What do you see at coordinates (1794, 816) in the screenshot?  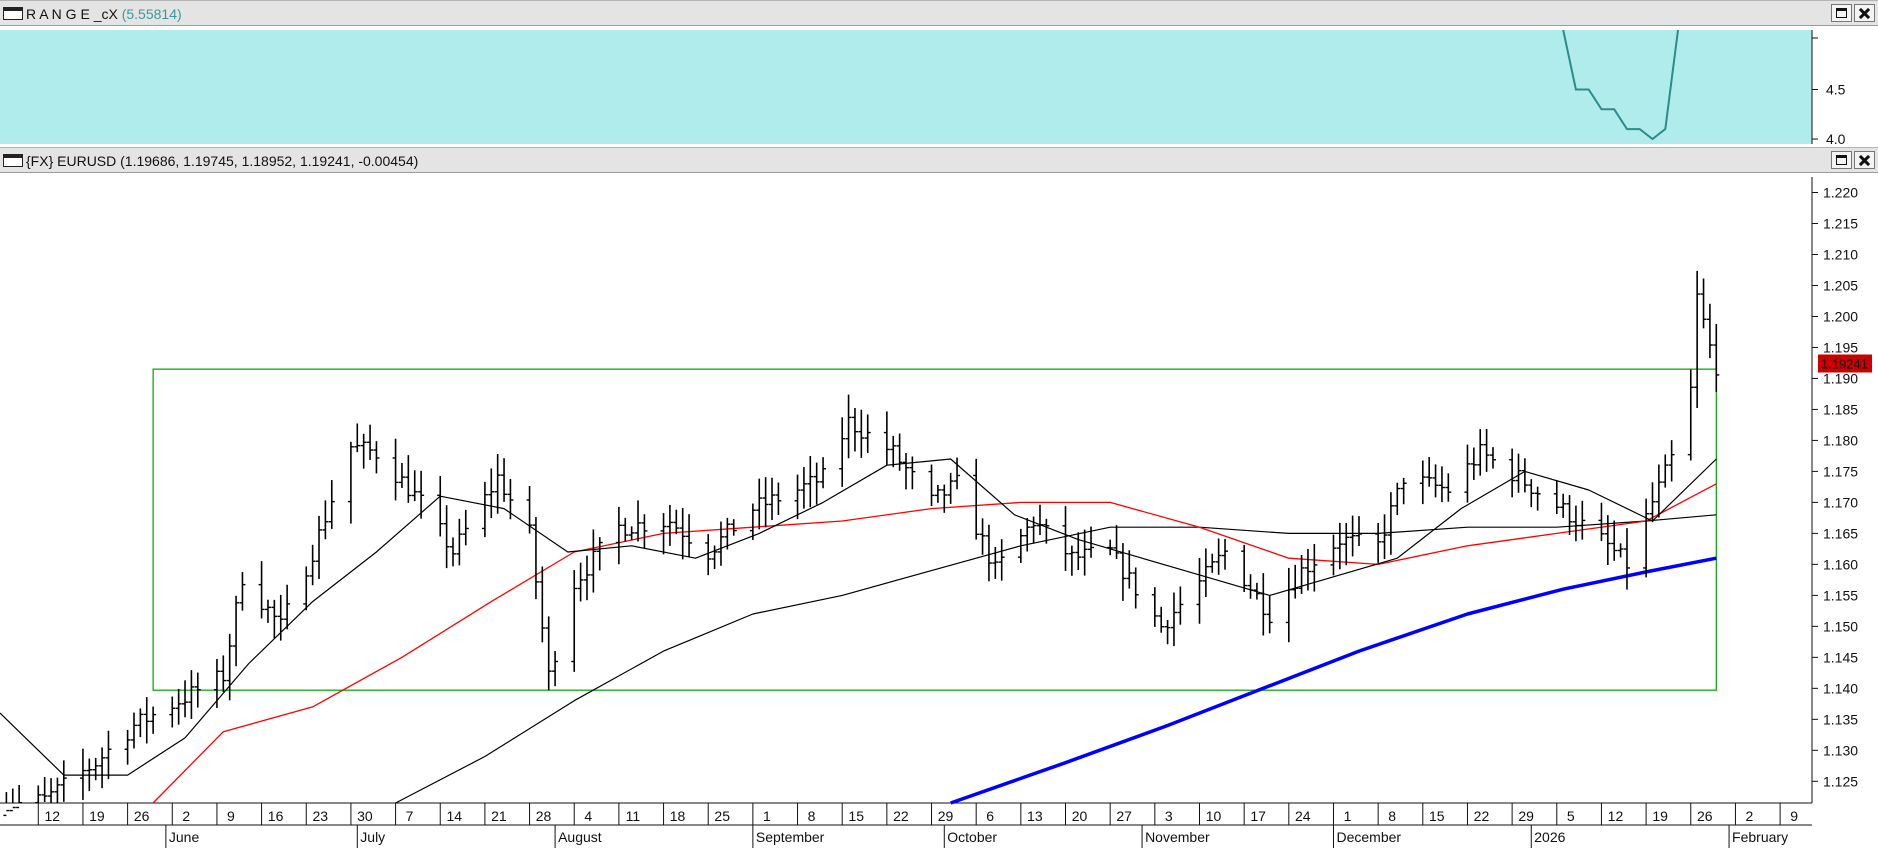 I see `x-tick-label: 9` at bounding box center [1794, 816].